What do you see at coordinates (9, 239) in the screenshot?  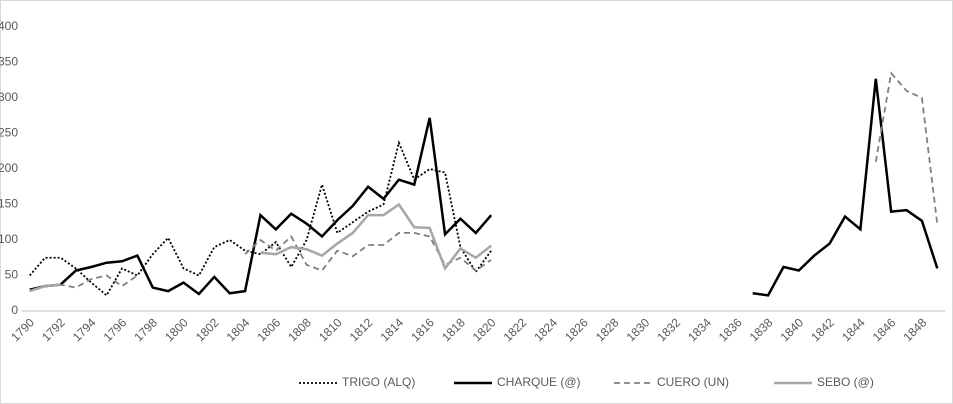 I see `y-tick-label: 100` at bounding box center [9, 239].